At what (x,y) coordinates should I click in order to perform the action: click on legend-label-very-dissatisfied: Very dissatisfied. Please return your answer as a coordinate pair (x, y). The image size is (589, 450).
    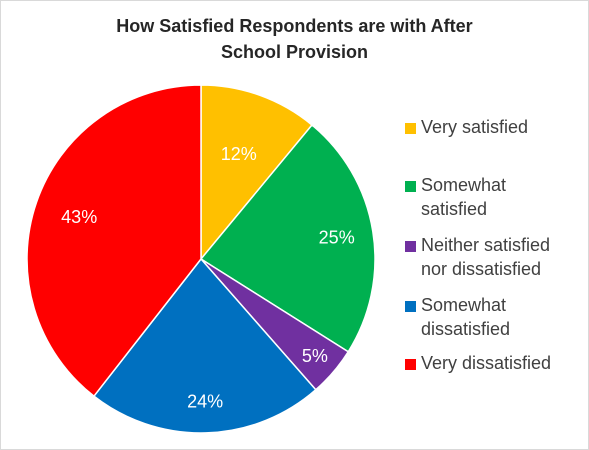
    Looking at the image, I should click on (503, 363).